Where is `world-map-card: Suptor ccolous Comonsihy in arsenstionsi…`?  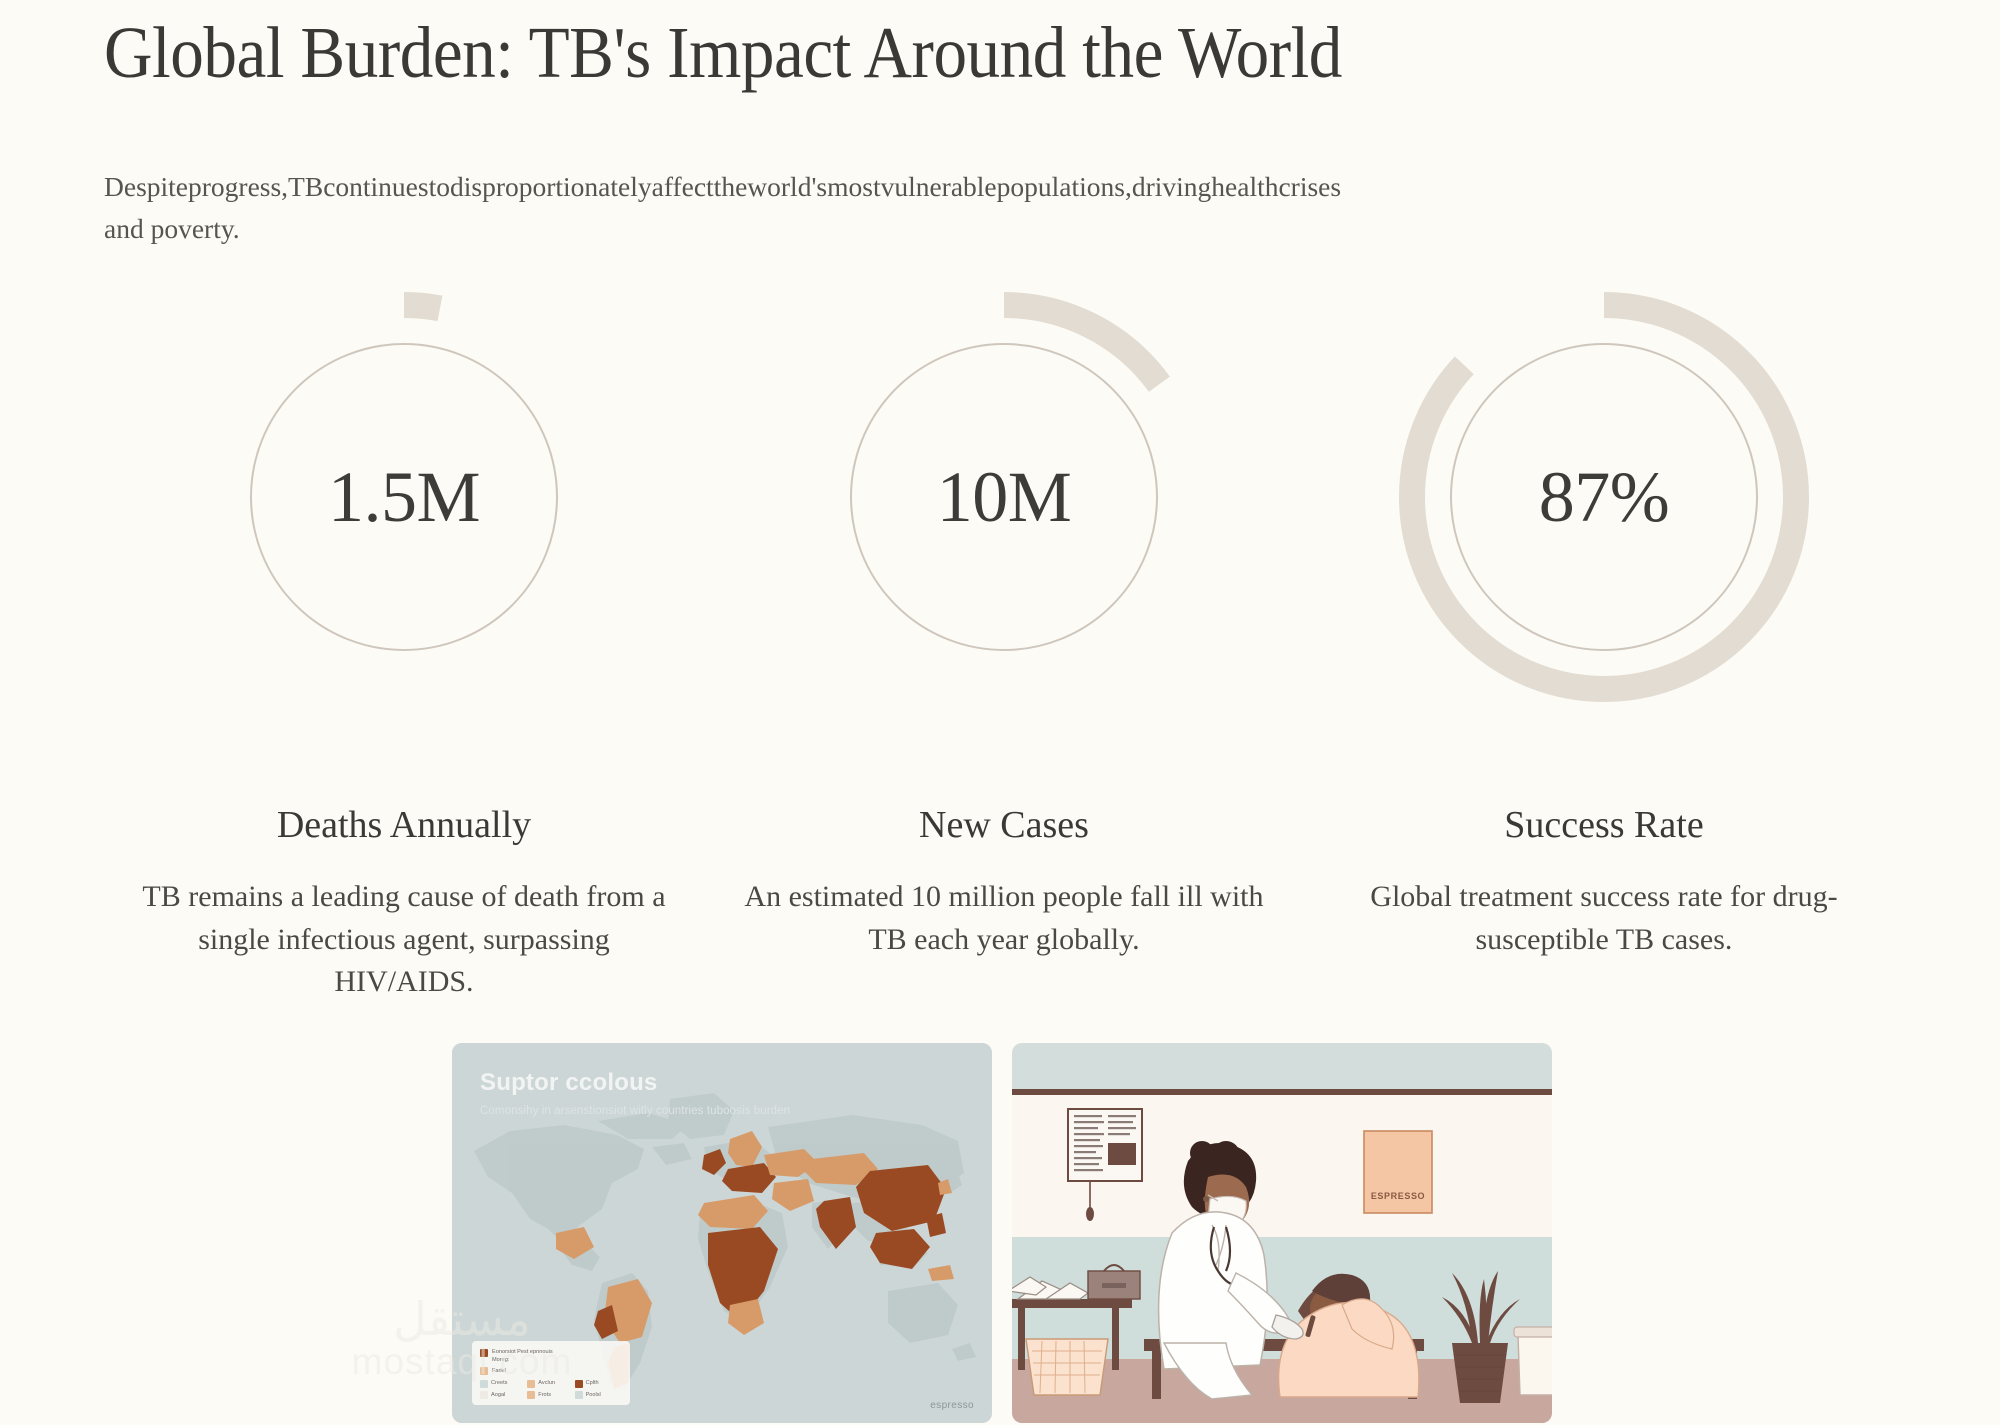 world-map-card: Suptor ccolous Comonsihy in arsenstionsi… is located at coordinates (722, 1233).